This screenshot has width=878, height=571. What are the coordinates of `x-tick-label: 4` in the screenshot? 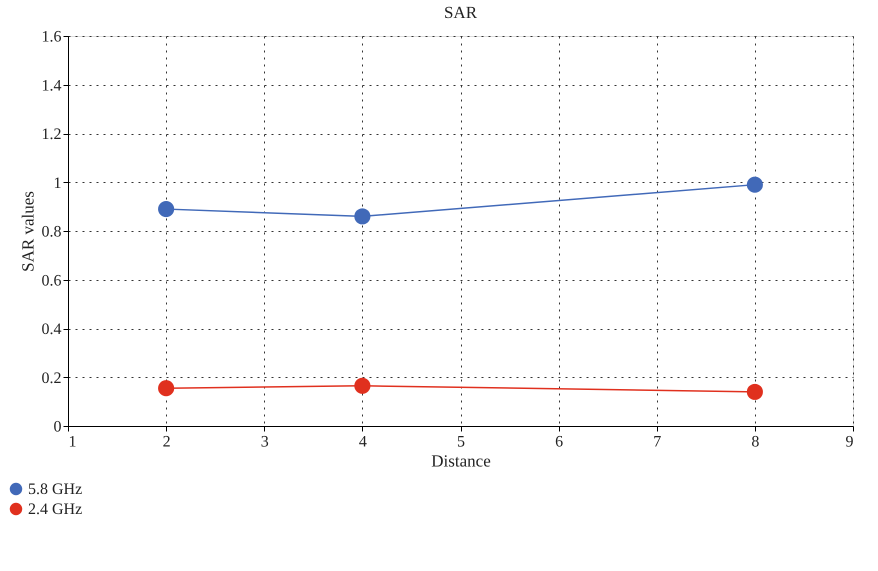 It's located at (362, 442).